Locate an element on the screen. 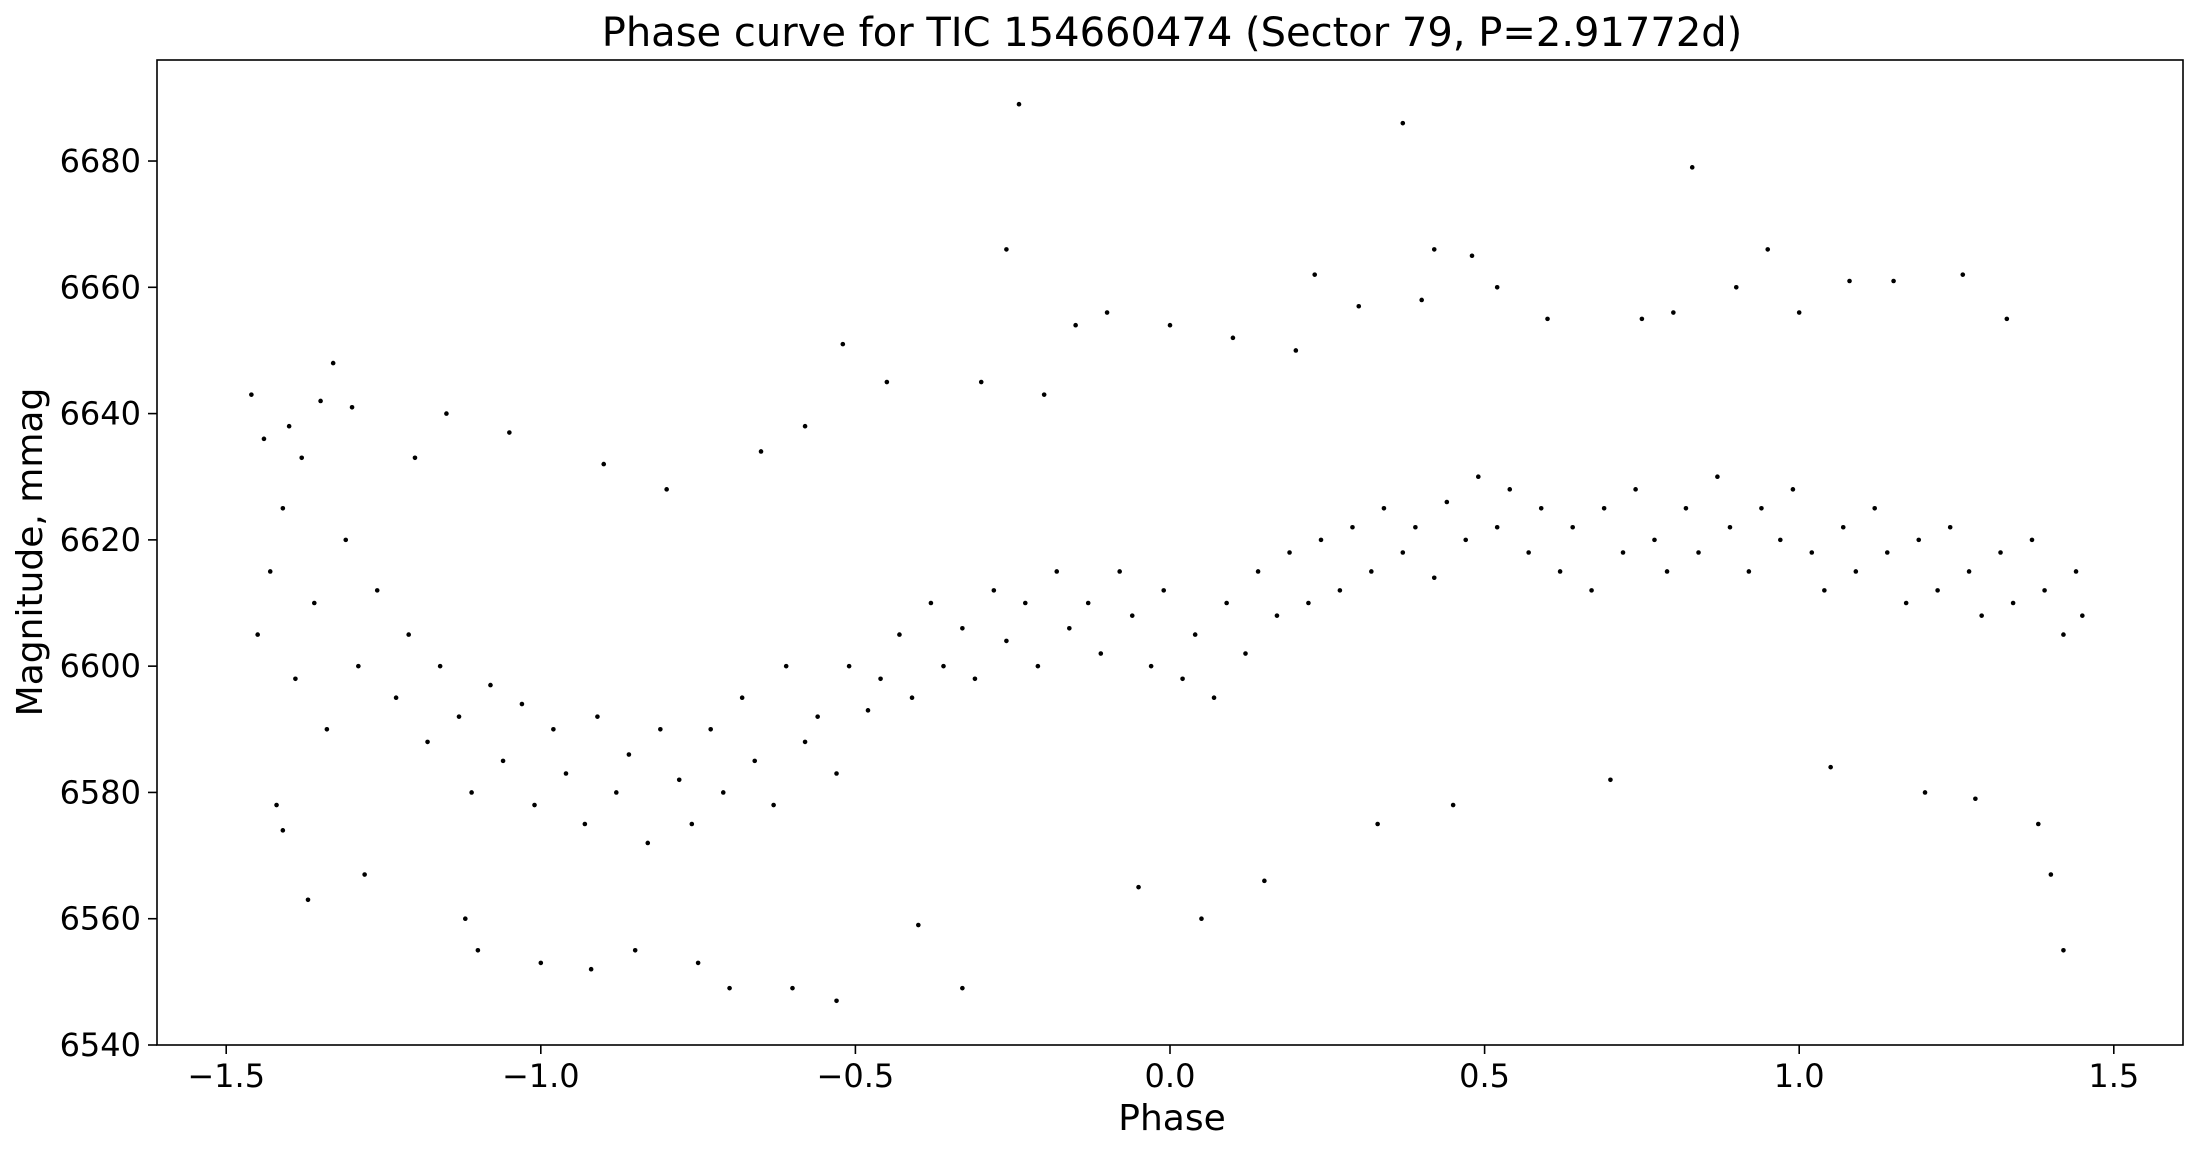 The width and height of the screenshot is (2199, 1152). y-tick-label: 6600 is located at coordinates (100, 666).